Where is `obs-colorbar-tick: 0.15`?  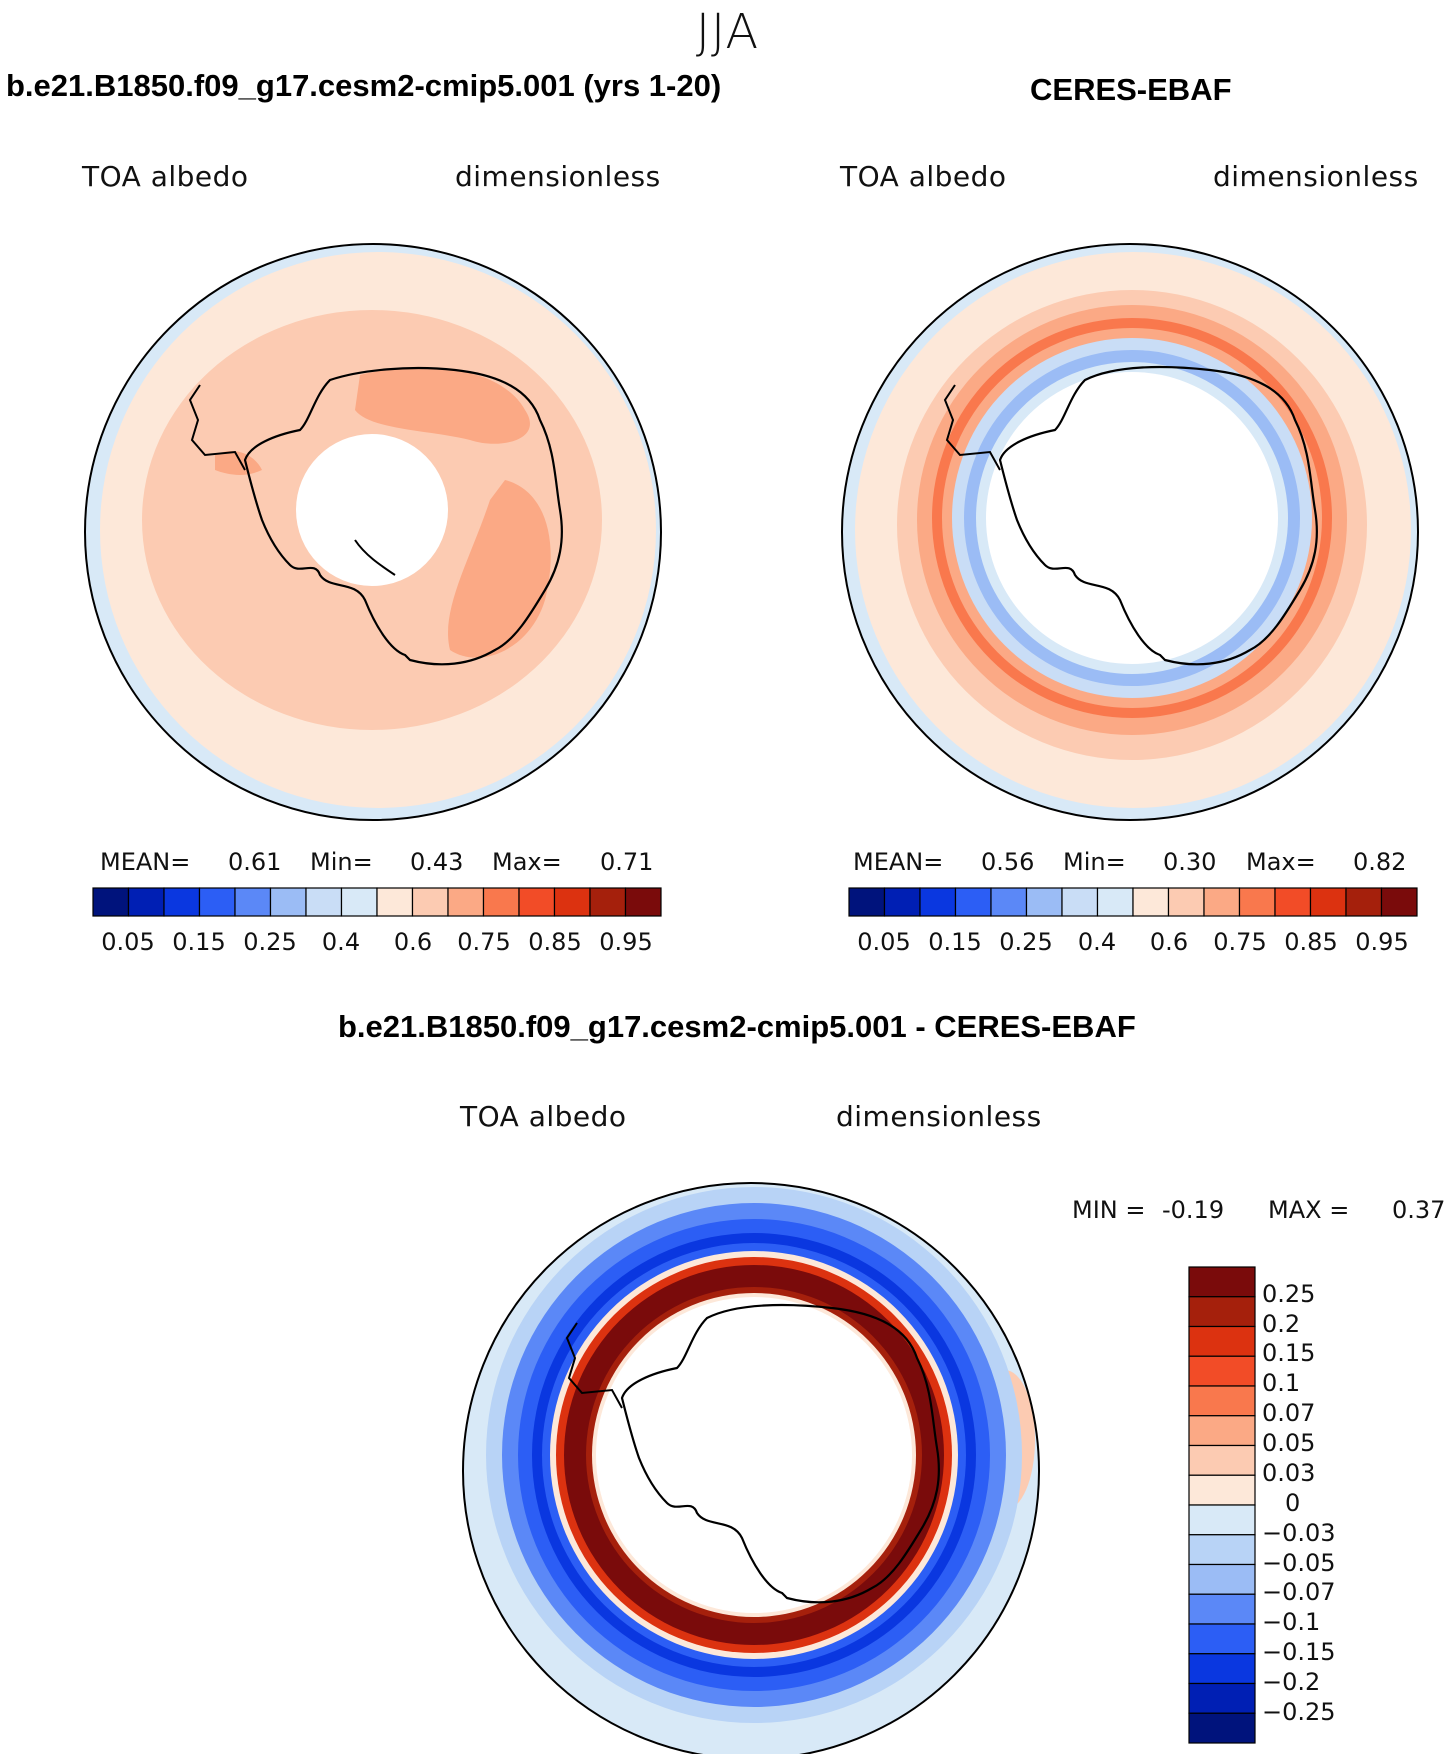 obs-colorbar-tick: 0.15 is located at coordinates (955, 942).